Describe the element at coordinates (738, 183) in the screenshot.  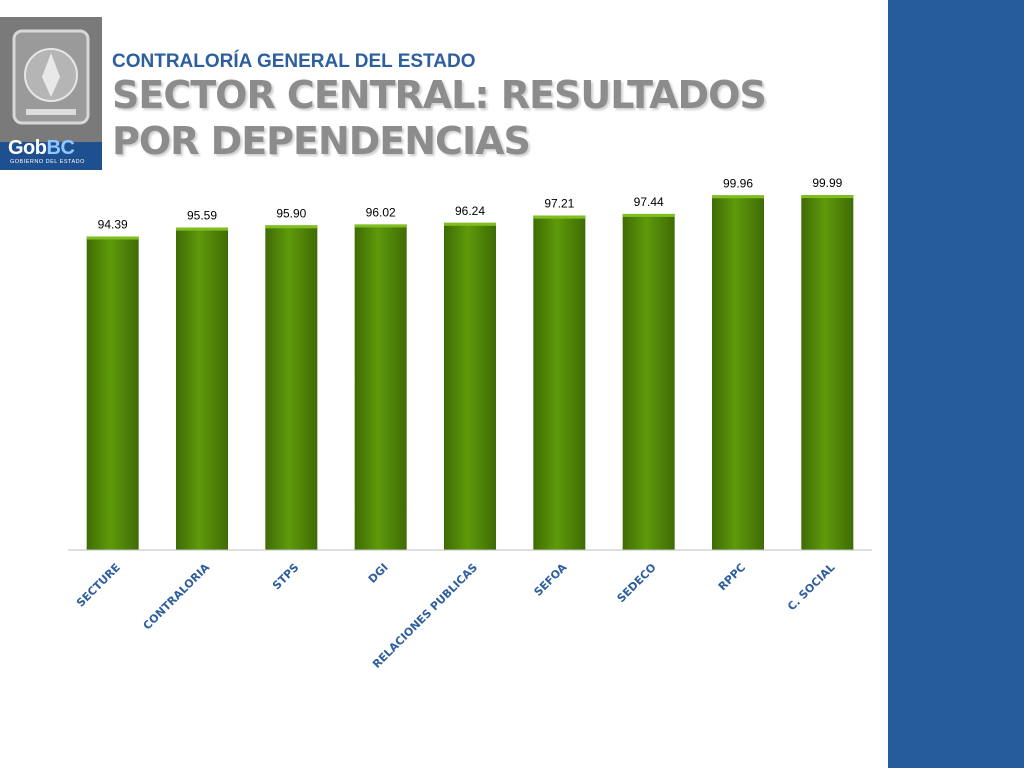
I see `data-label: 99.96` at that location.